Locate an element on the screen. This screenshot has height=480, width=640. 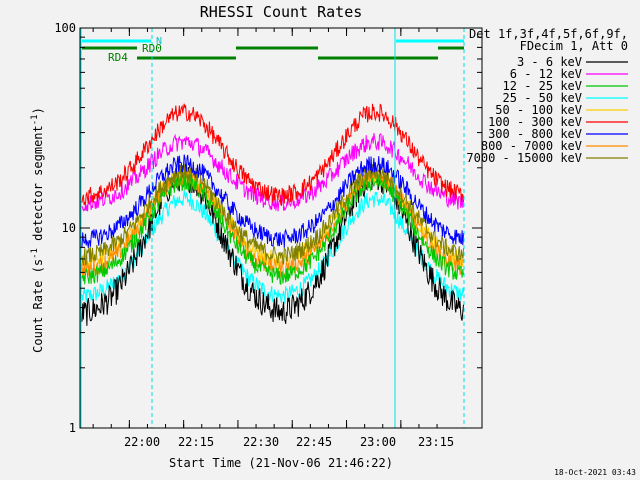
y-tick-label: 1 is located at coordinates (72, 428).